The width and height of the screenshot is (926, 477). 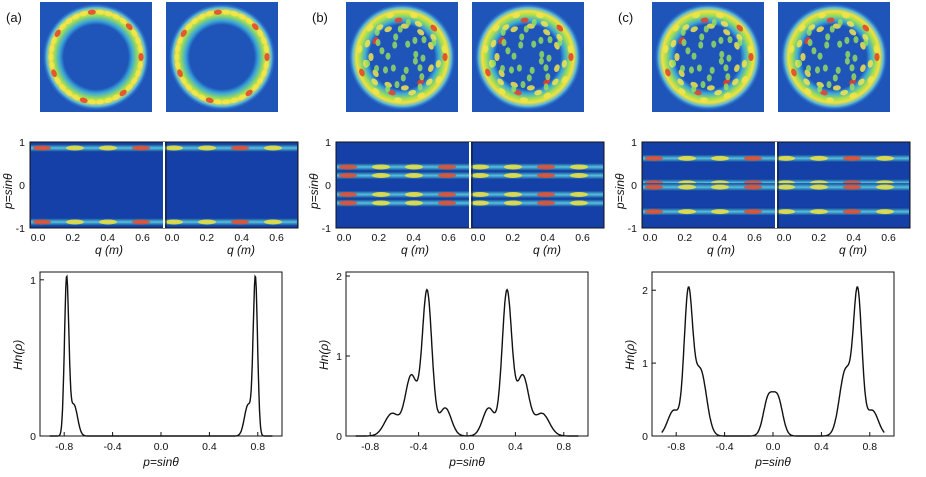 What do you see at coordinates (625, 17) in the screenshot?
I see `panel-label: (c)` at bounding box center [625, 17].